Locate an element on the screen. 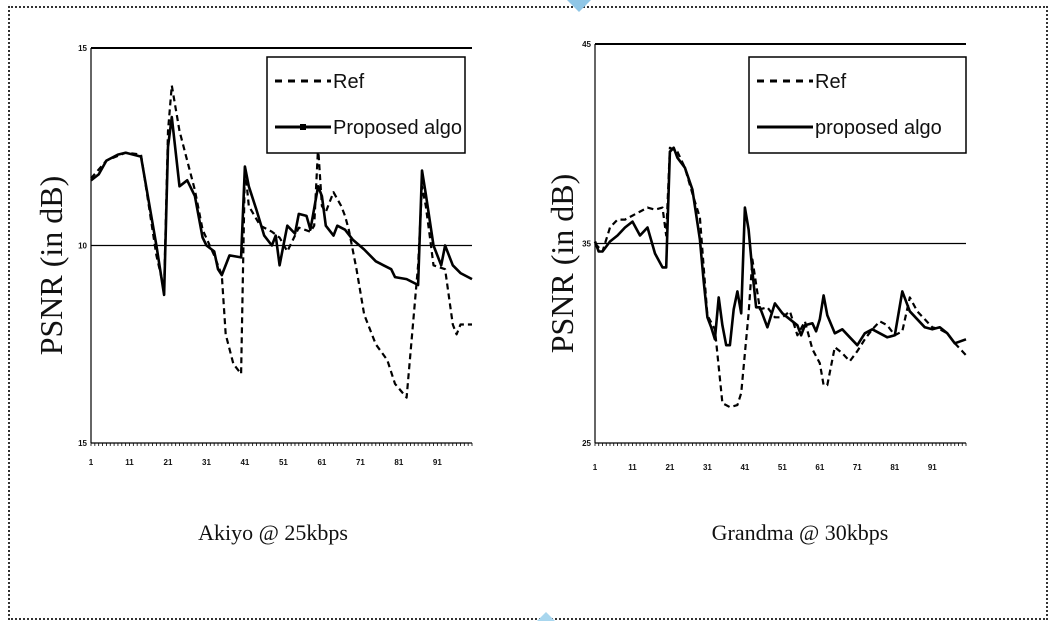 The height and width of the screenshot is (624, 1050). top-resize-handle-icon is located at coordinates (579, 6).